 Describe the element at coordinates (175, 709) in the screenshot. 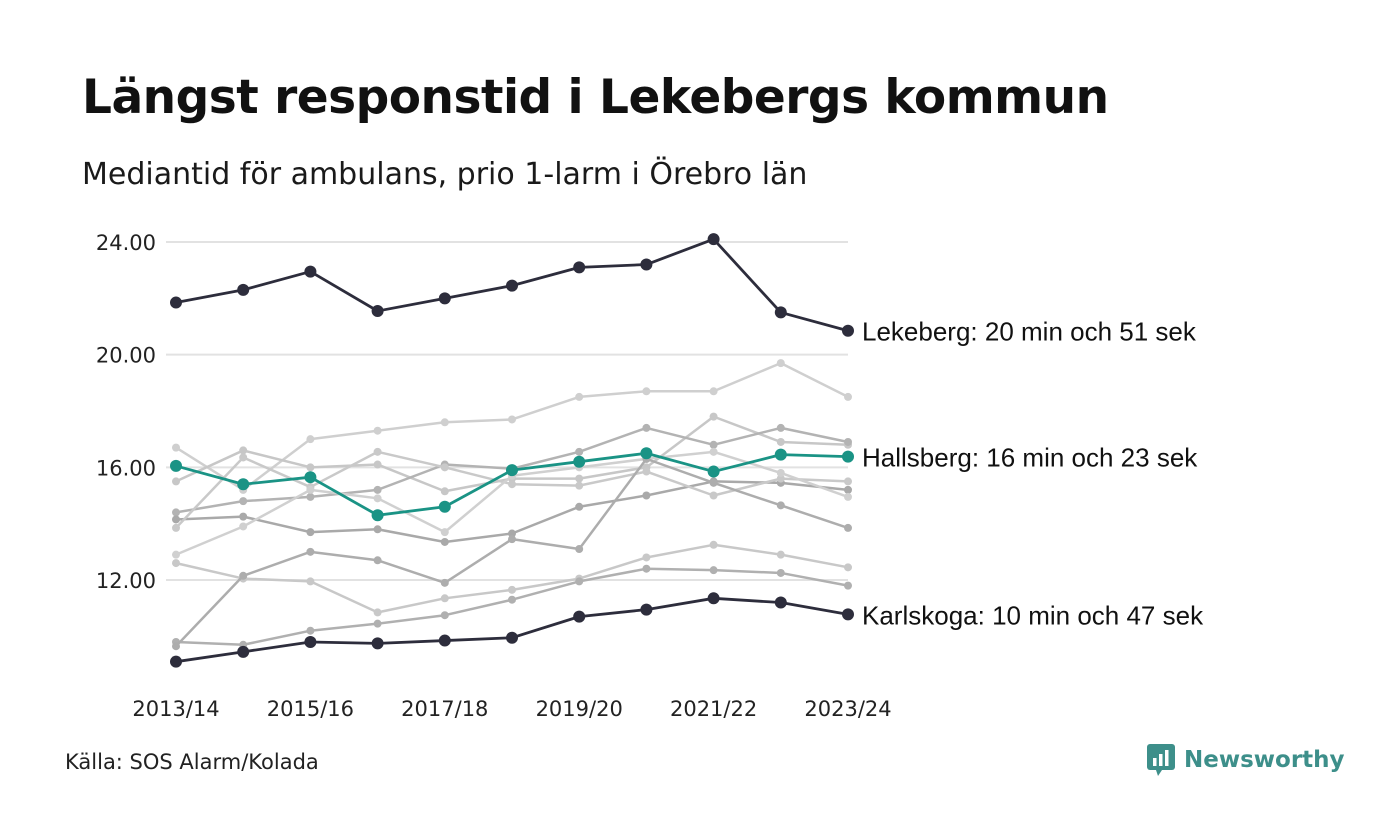

I see `x-tick-label: 2013/14` at that location.